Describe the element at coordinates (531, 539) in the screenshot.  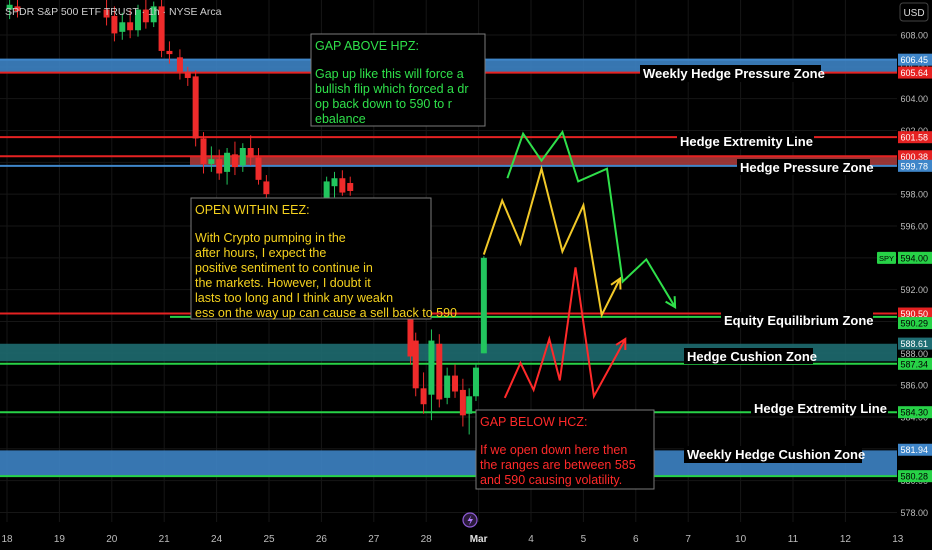
I see `time-tick-label: 4` at that location.